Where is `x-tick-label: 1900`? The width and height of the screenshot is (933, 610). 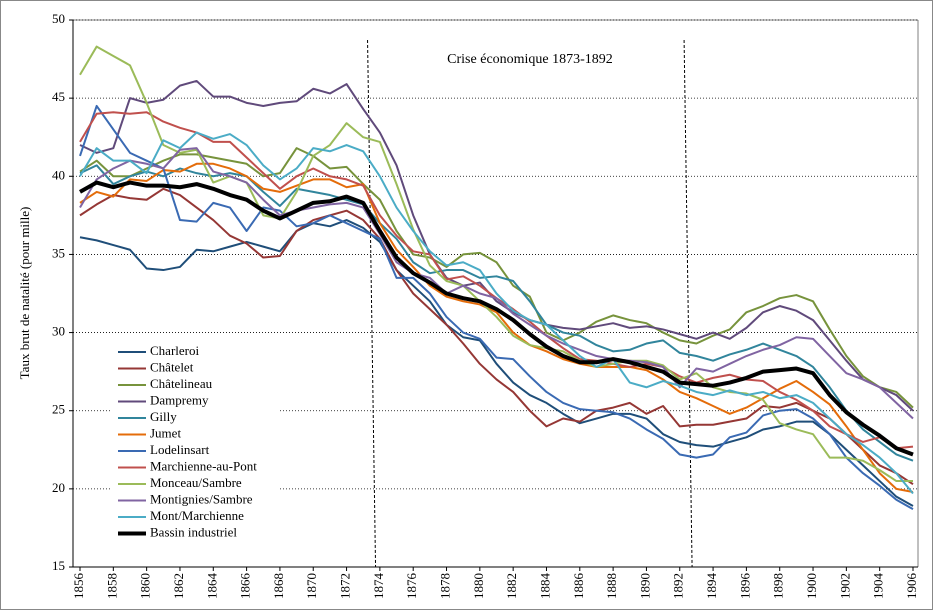
x-tick-label: 1900 is located at coordinates (811, 586).